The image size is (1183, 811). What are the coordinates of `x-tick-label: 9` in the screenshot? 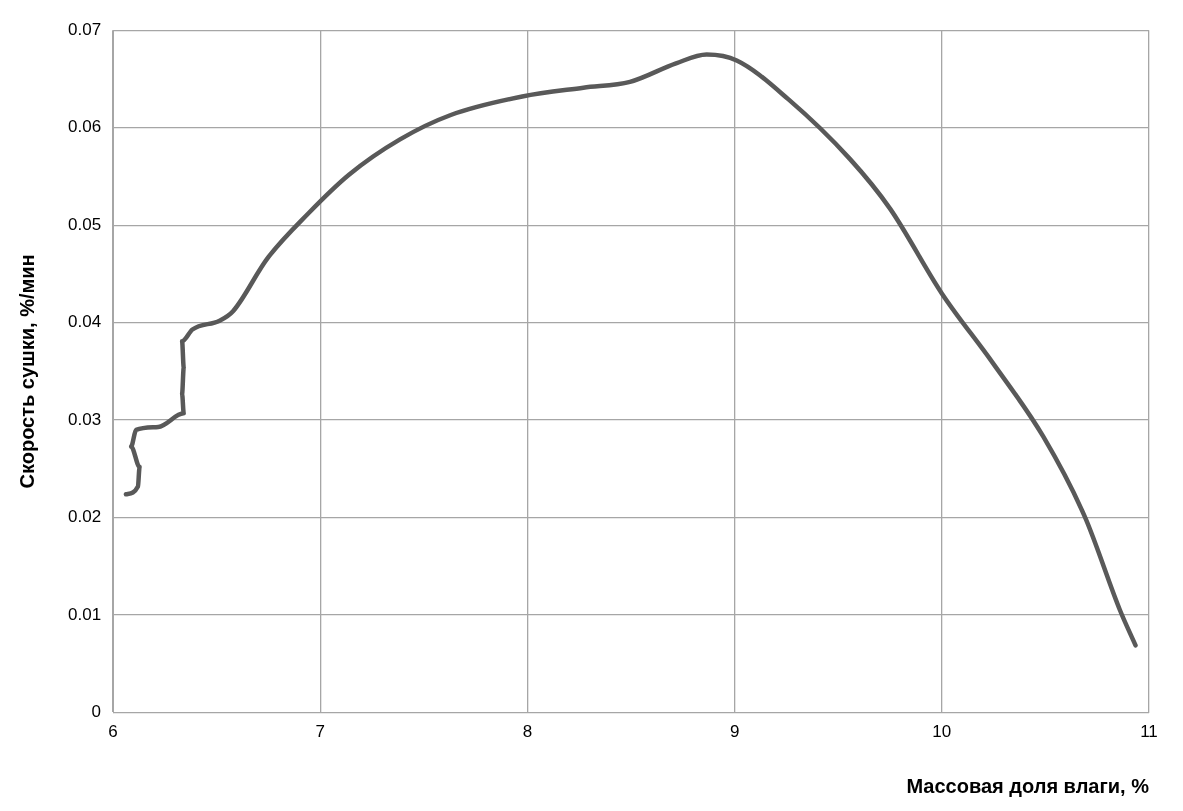 It's located at (734, 732).